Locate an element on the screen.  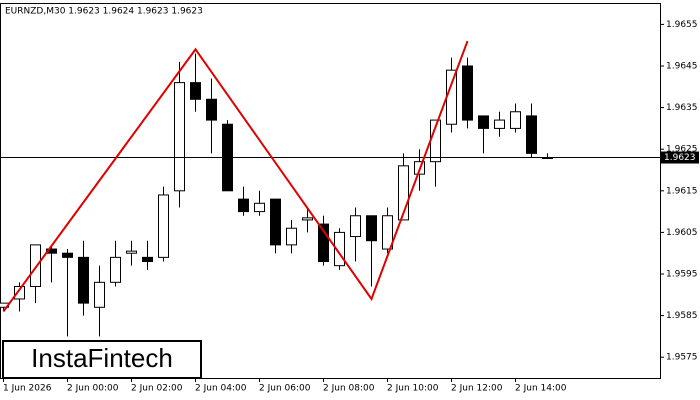
logo-box is located at coordinates (102, 359).